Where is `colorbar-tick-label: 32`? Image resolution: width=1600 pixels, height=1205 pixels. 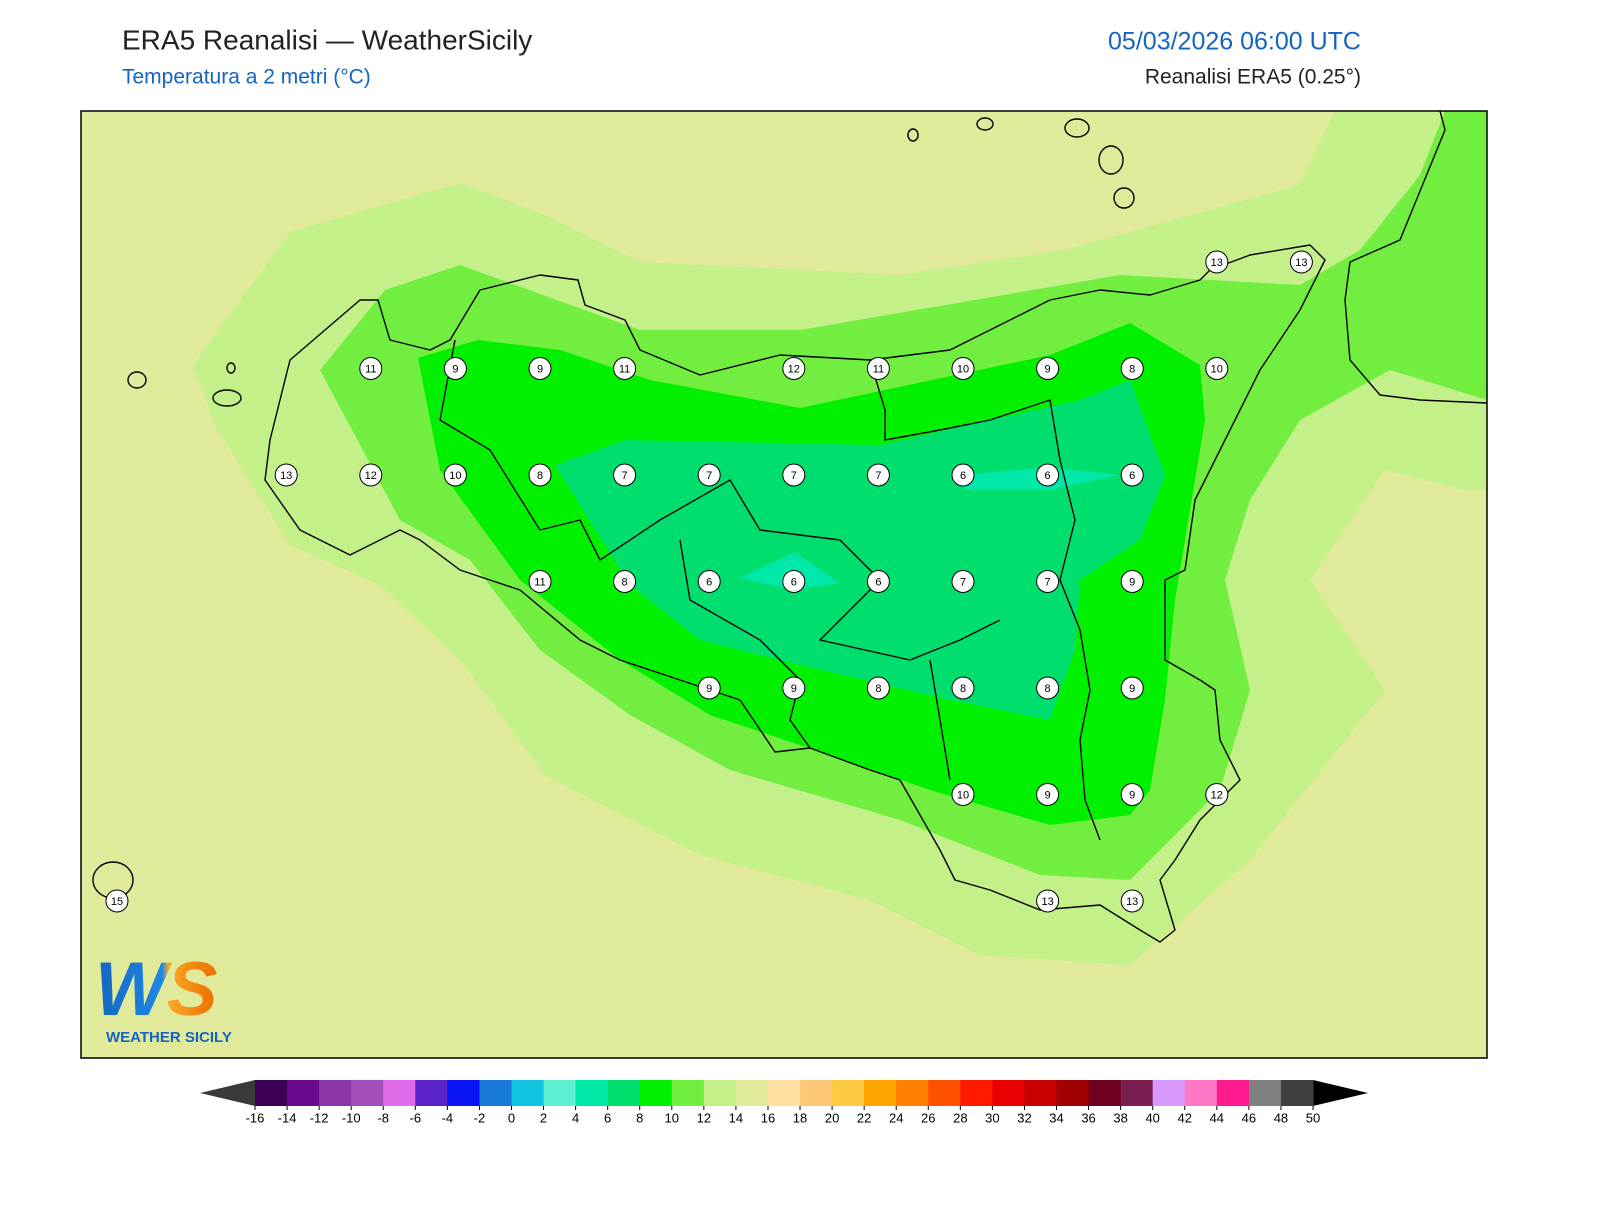
colorbar-tick-label: 32 is located at coordinates (1024, 1117).